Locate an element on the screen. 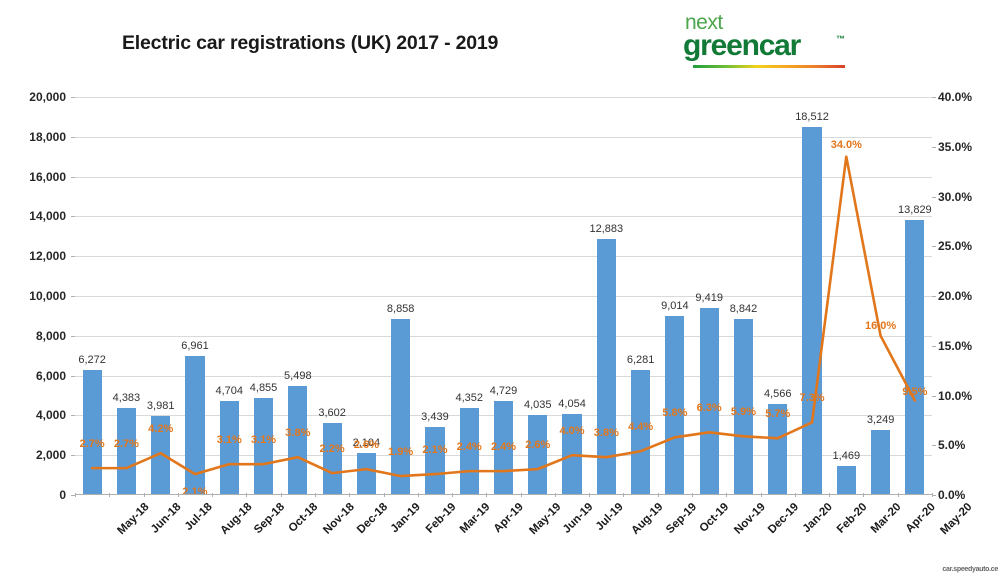 The width and height of the screenshot is (1004, 581). bar-value-label: 8,858 is located at coordinates (400, 308).